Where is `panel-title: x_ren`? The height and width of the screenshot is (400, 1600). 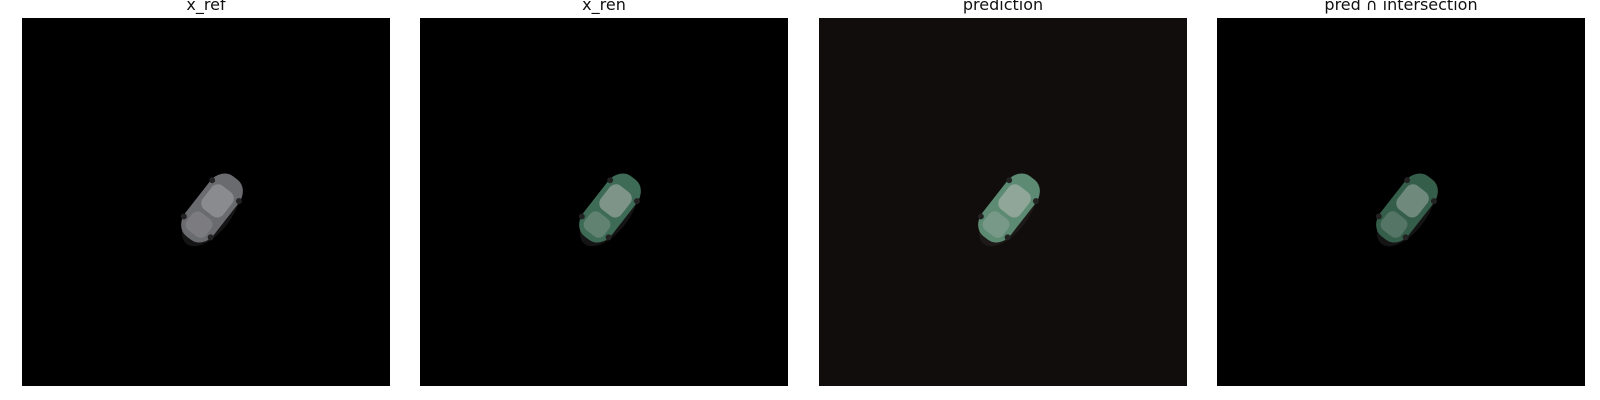
panel-title: x_ren is located at coordinates (604, 7).